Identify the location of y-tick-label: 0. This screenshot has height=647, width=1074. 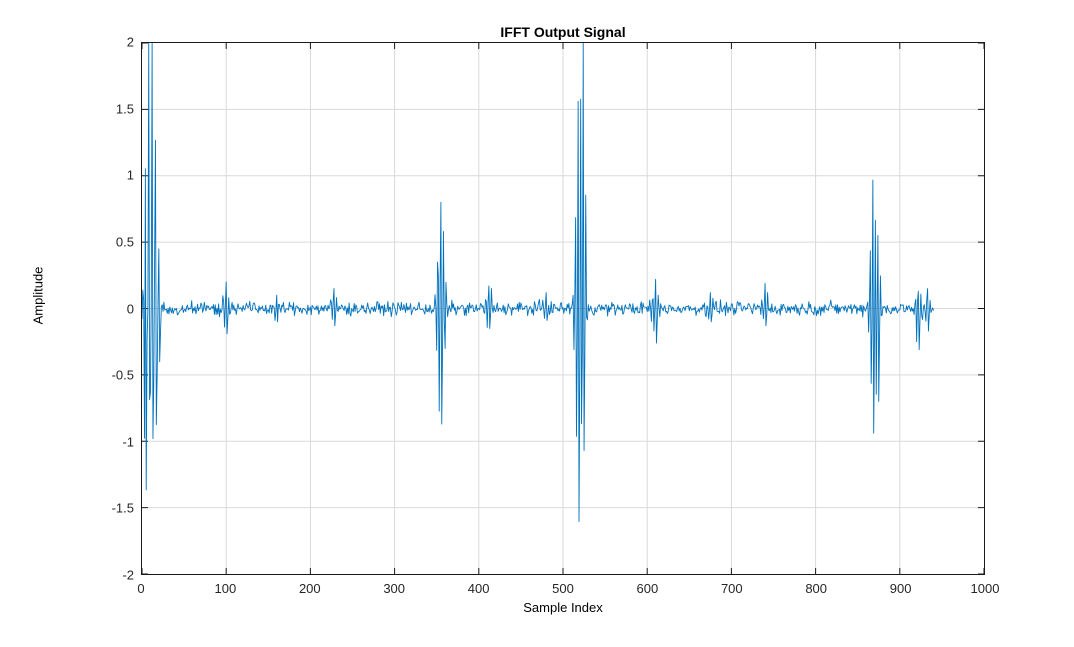
(130, 308).